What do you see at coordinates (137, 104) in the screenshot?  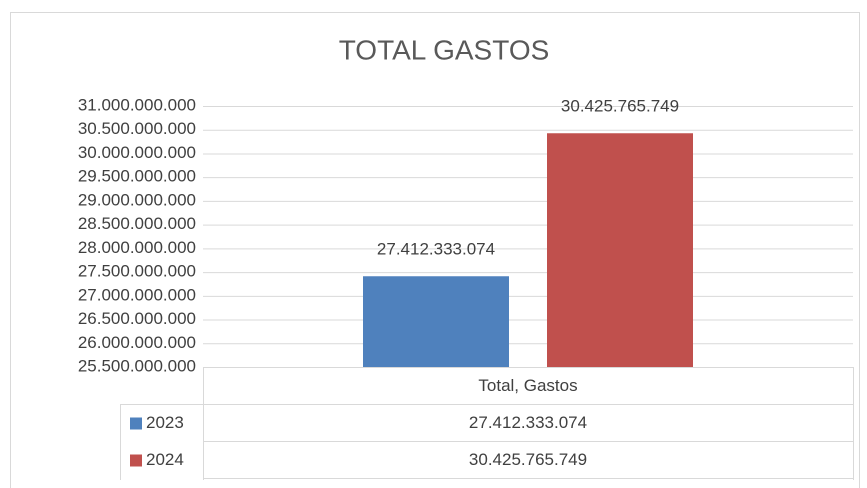 I see `y-tick-label: 31.000.000.000` at bounding box center [137, 104].